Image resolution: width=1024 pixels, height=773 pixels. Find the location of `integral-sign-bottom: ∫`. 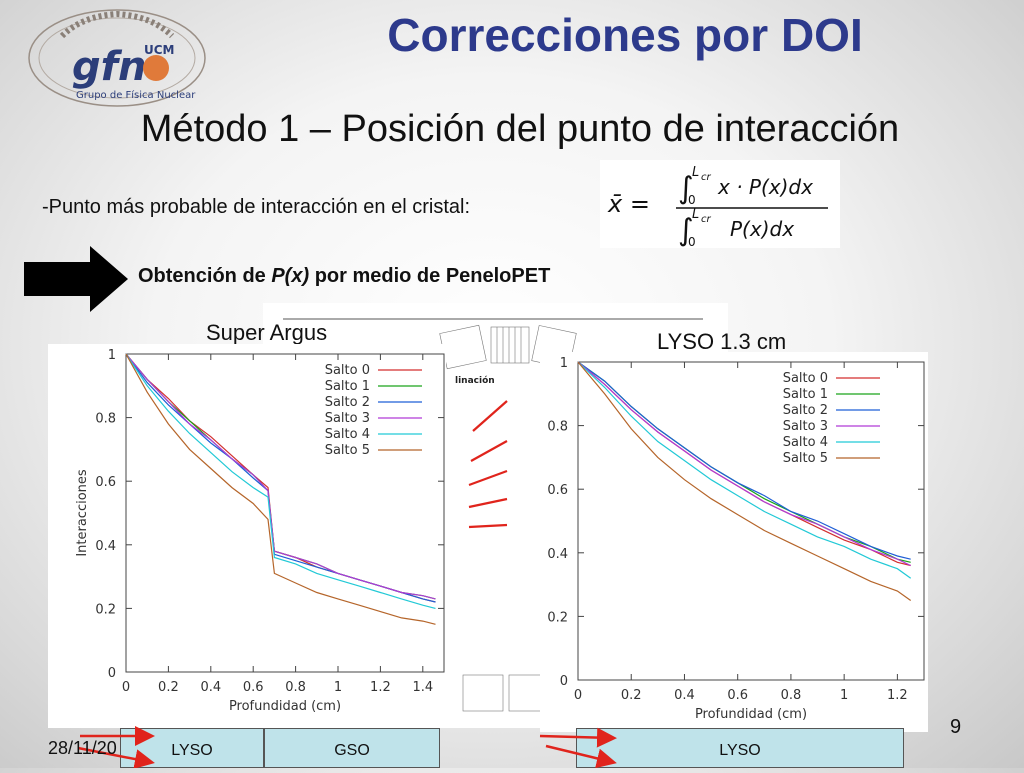

integral-sign-bottom: ∫ is located at coordinates (686, 230).